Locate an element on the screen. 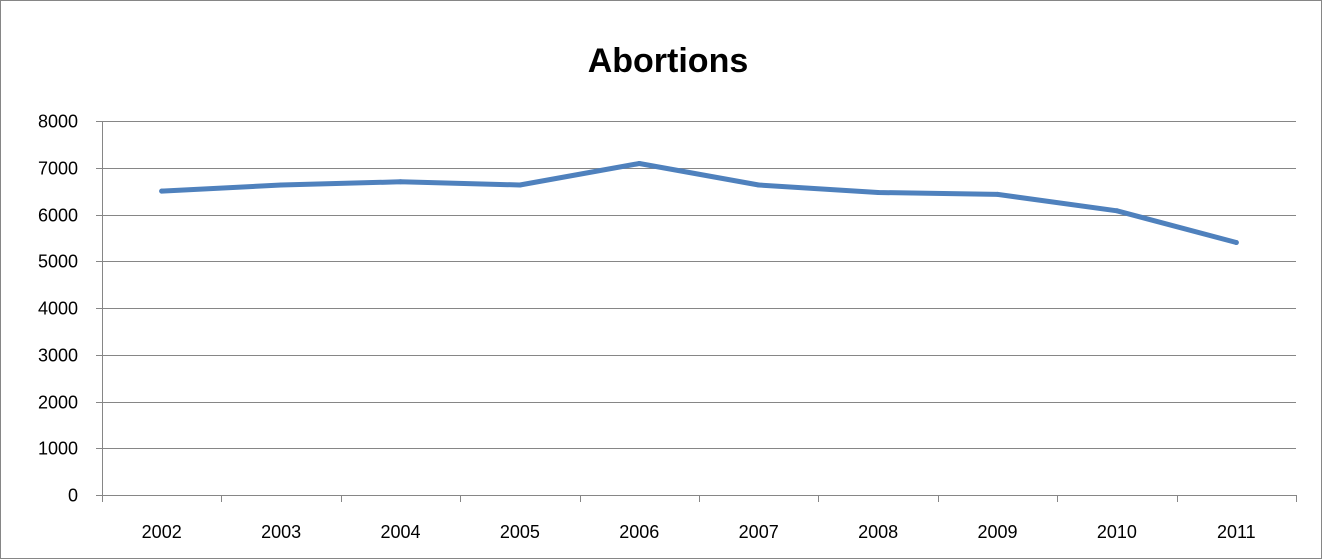 Image resolution: width=1322 pixels, height=559 pixels. x-tick-label: 2007 is located at coordinates (759, 532).